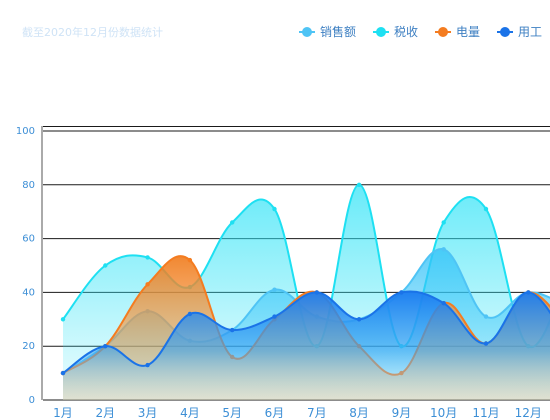  I want to click on legend-item: 用工, so click(519, 31).